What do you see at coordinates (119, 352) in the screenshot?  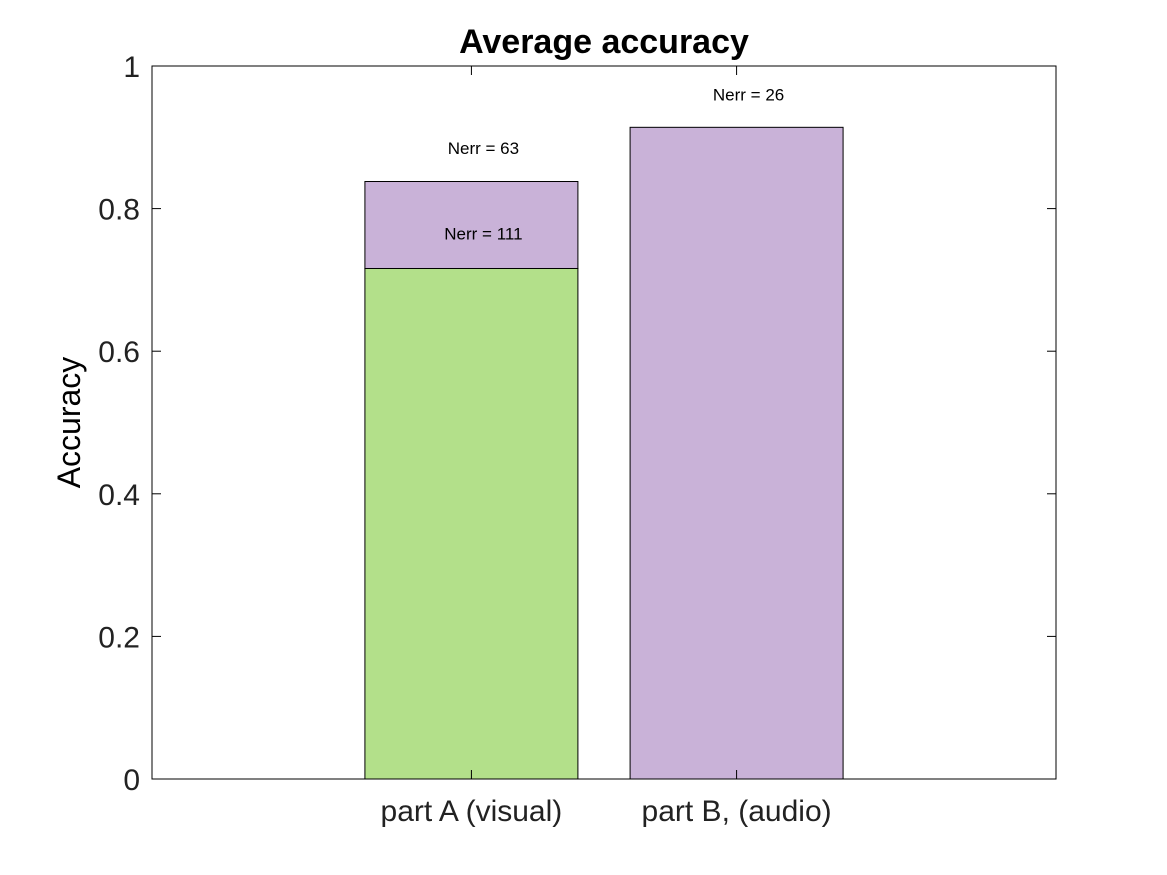 I see `y-tick-label: 0.6` at bounding box center [119, 352].